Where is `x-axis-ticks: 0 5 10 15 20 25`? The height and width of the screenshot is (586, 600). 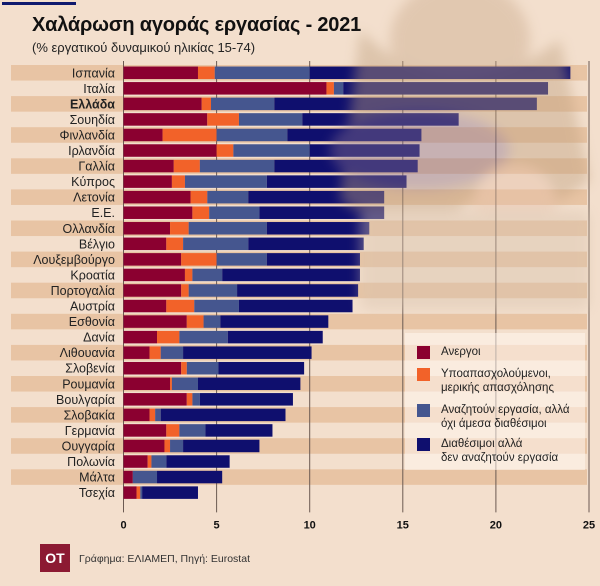 x-axis-ticks: 0 5 10 15 20 25 is located at coordinates (357, 525).